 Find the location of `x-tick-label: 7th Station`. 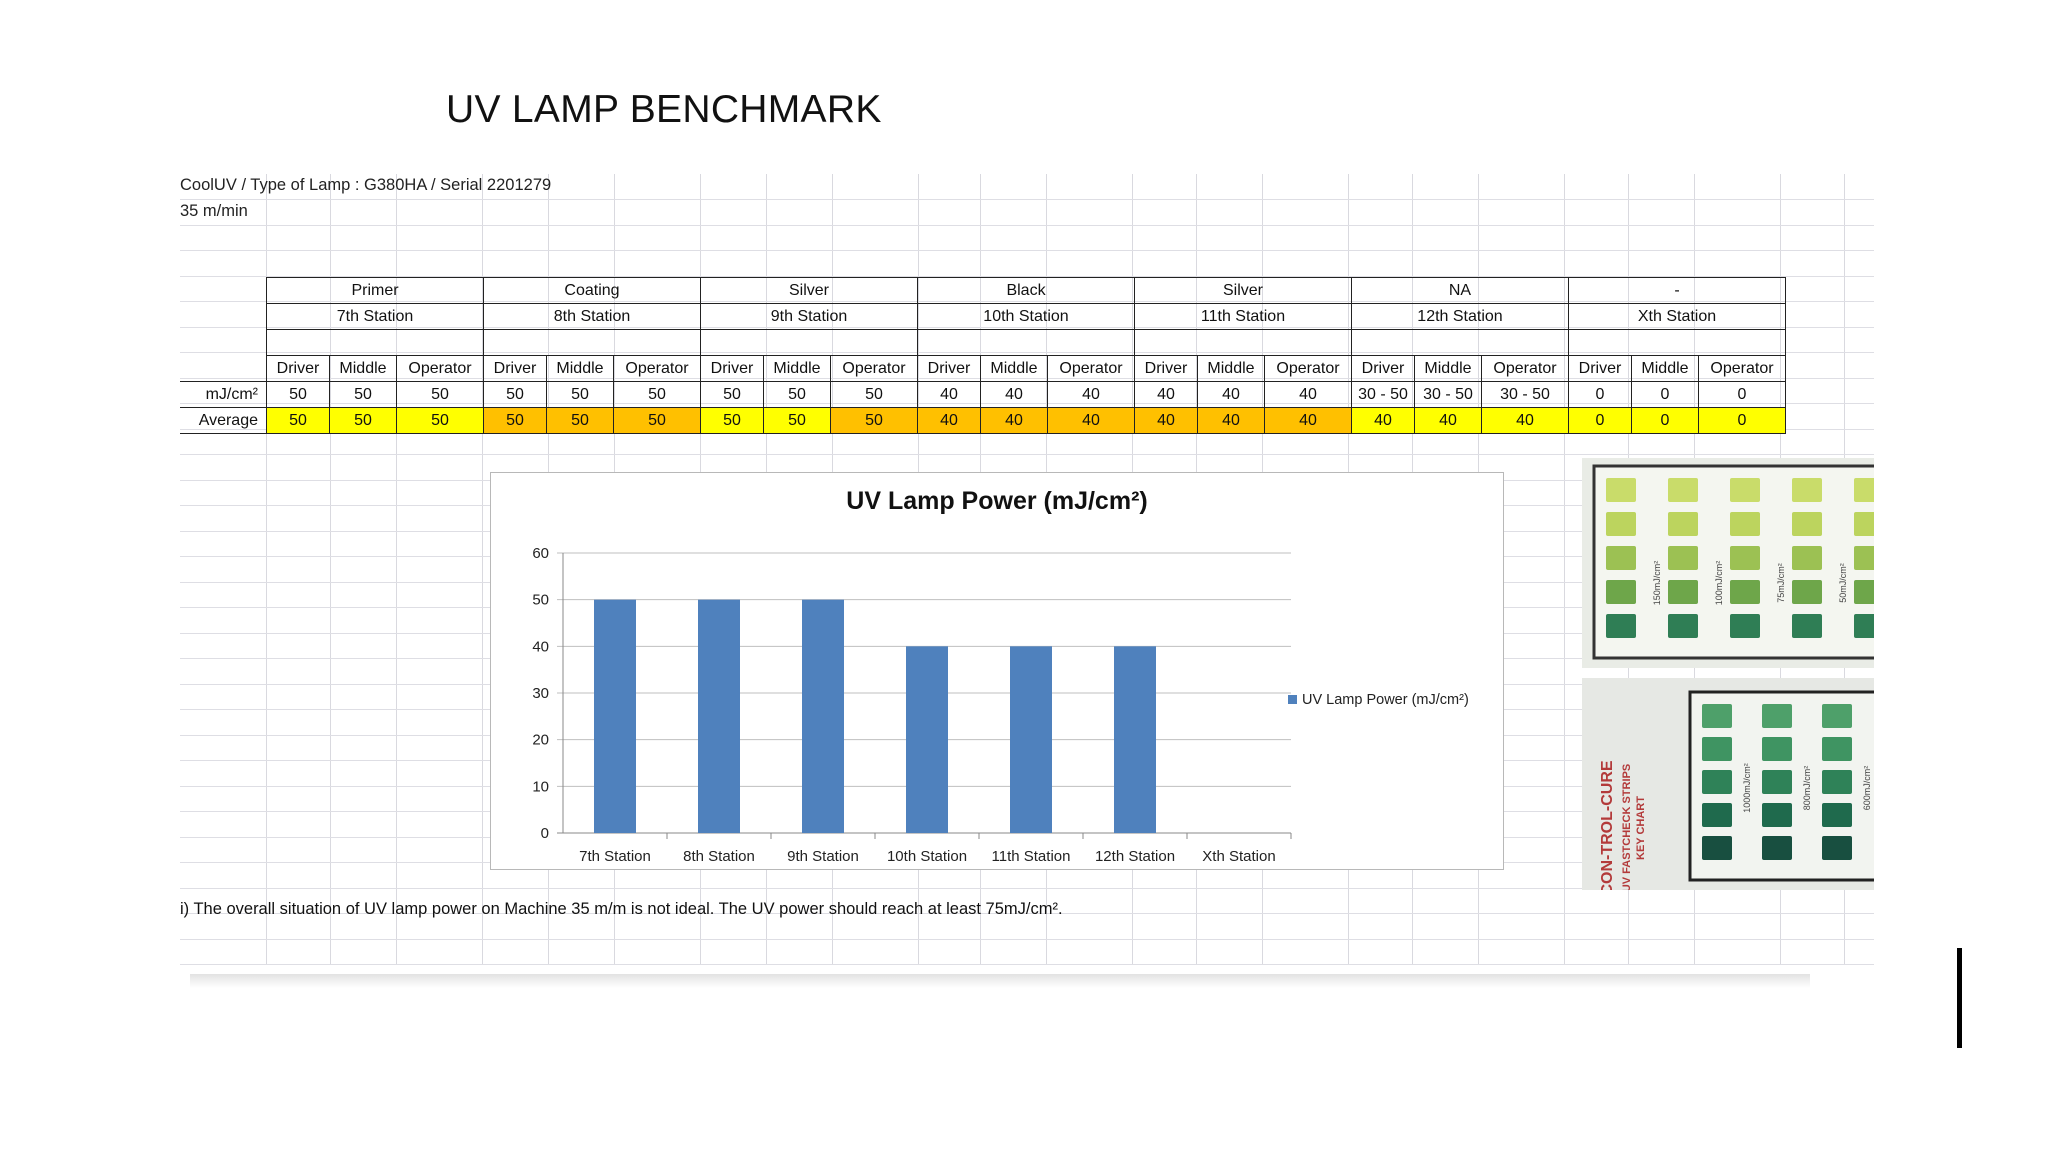

x-tick-label: 7th Station is located at coordinates (615, 856).